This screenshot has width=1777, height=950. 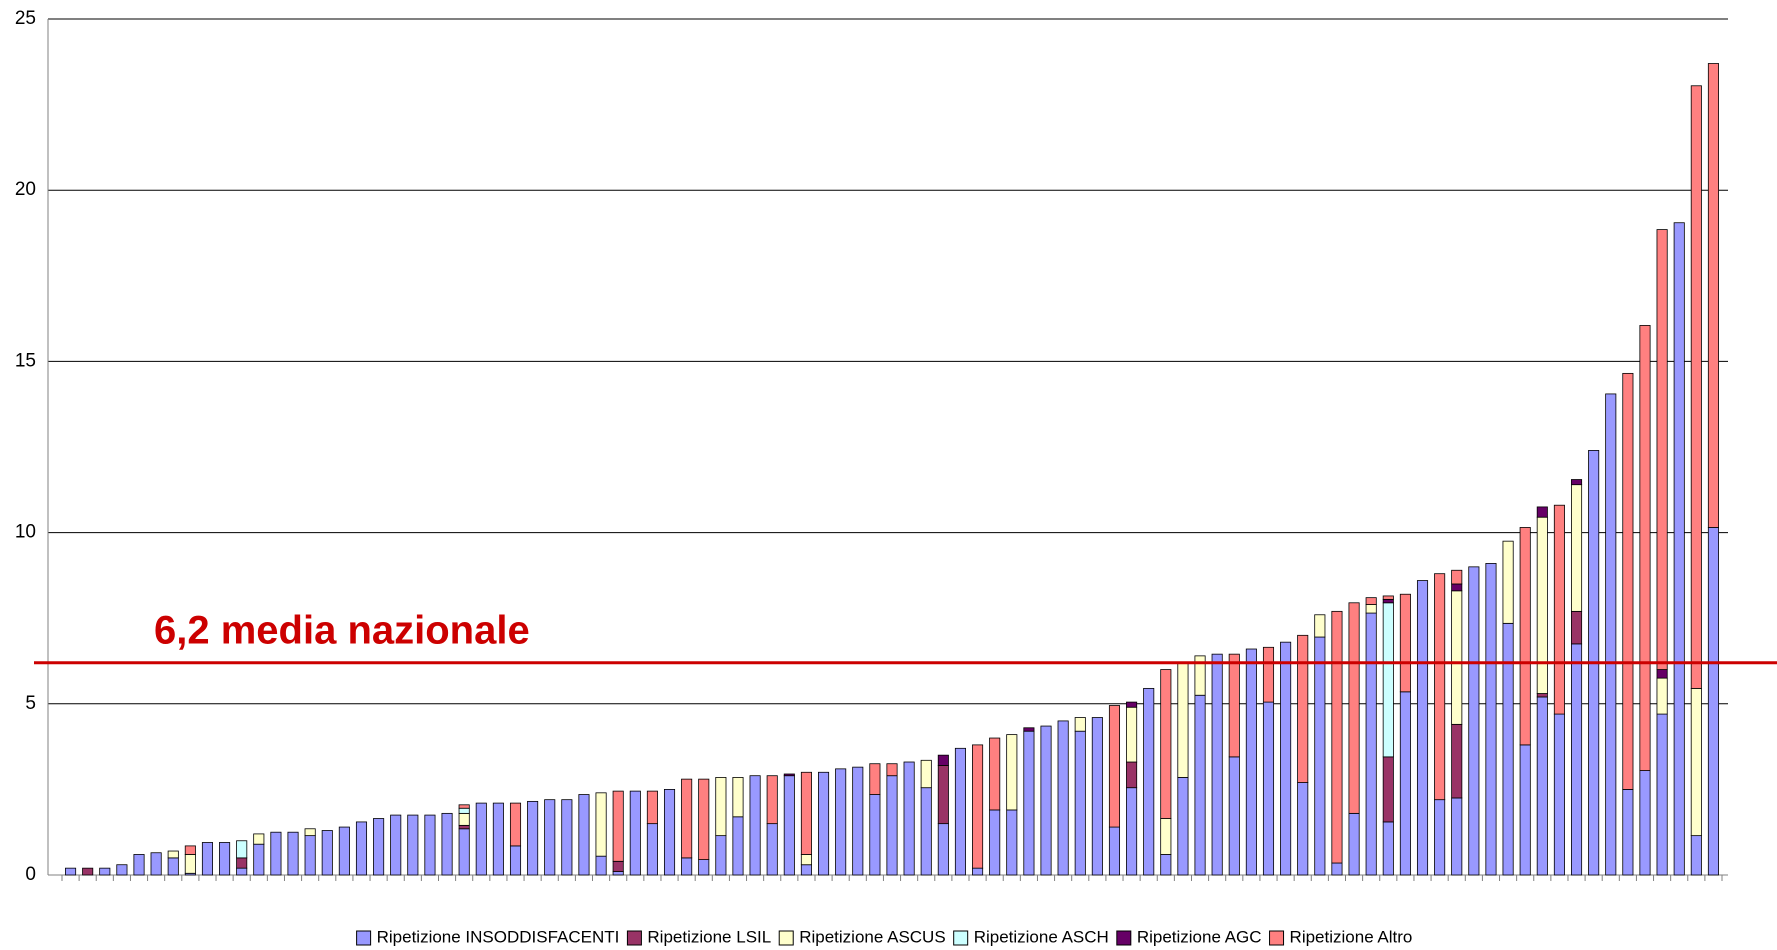 I want to click on legend-label: Ripetizione LSIL, so click(x=709, y=936).